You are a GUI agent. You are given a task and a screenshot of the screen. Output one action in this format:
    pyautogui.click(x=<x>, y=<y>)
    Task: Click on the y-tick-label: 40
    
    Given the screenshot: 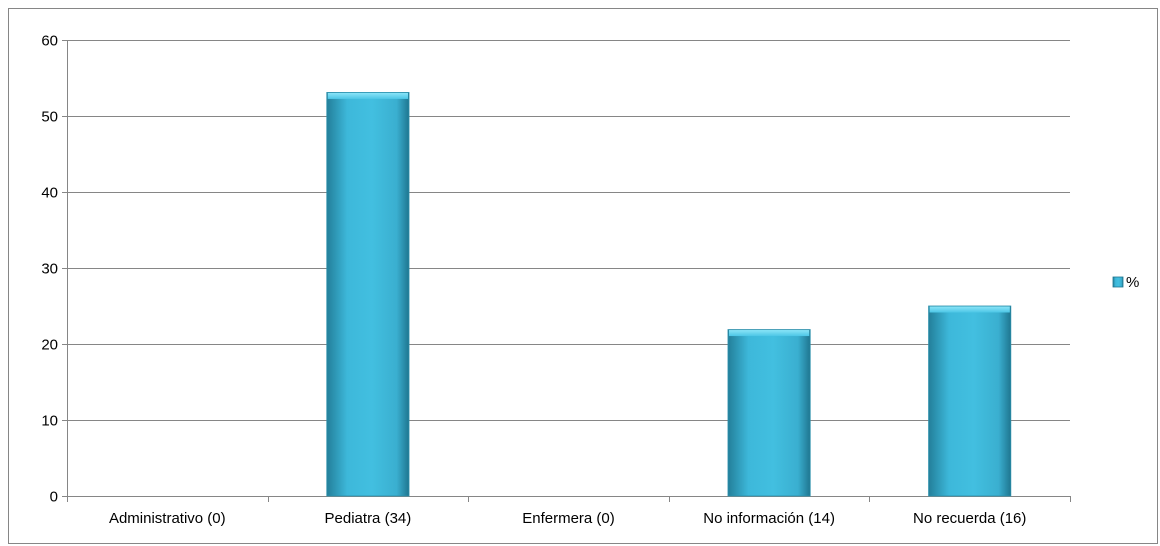 What is the action you would take?
    pyautogui.click(x=49, y=193)
    